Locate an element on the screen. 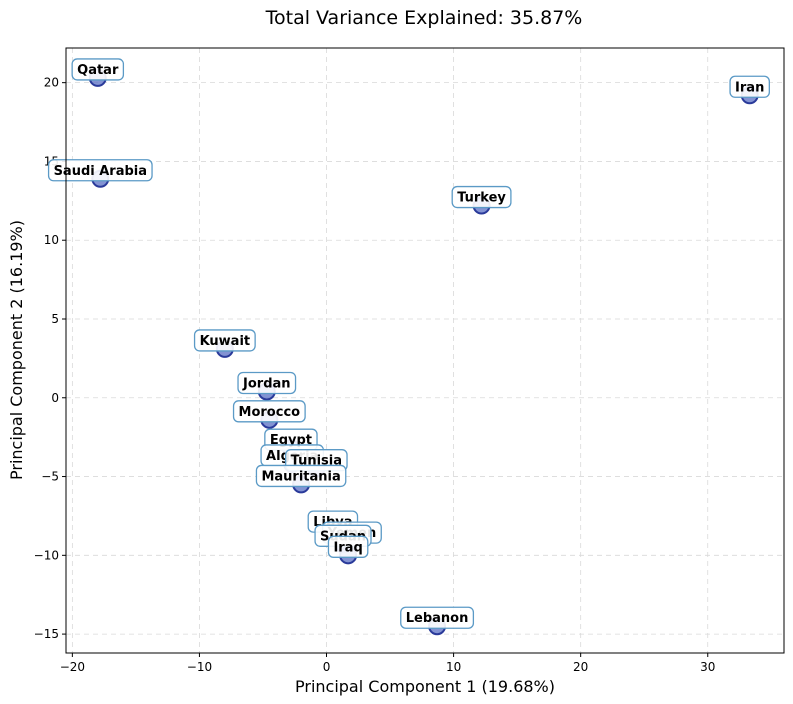 The height and width of the screenshot is (704, 793). x-axis-label: Principal Component 1 (19.68%) is located at coordinates (425, 686).